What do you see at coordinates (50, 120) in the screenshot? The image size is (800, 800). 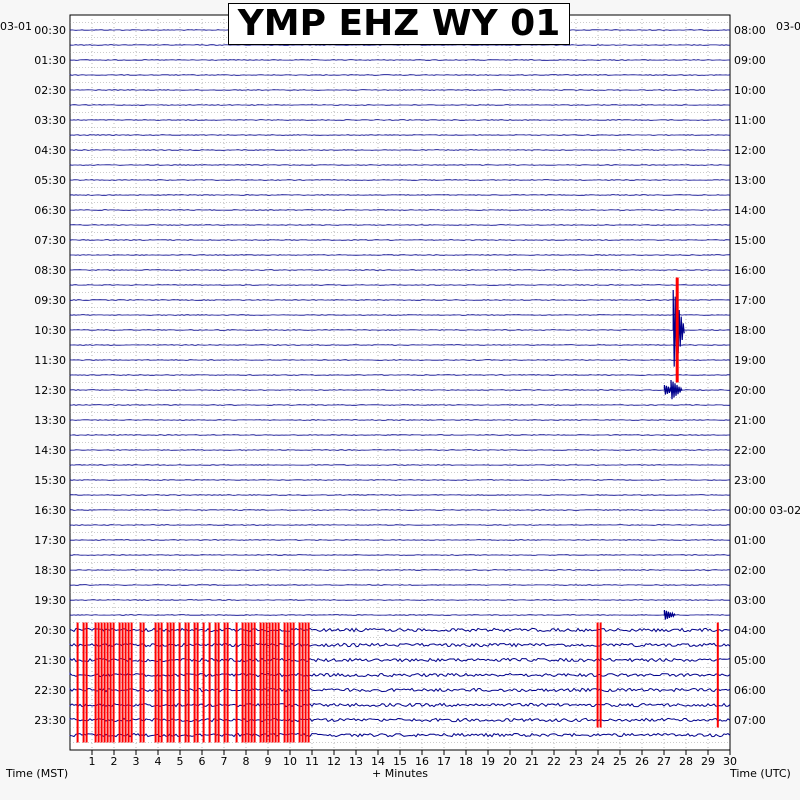 I see `left-time-label: 03:30` at bounding box center [50, 120].